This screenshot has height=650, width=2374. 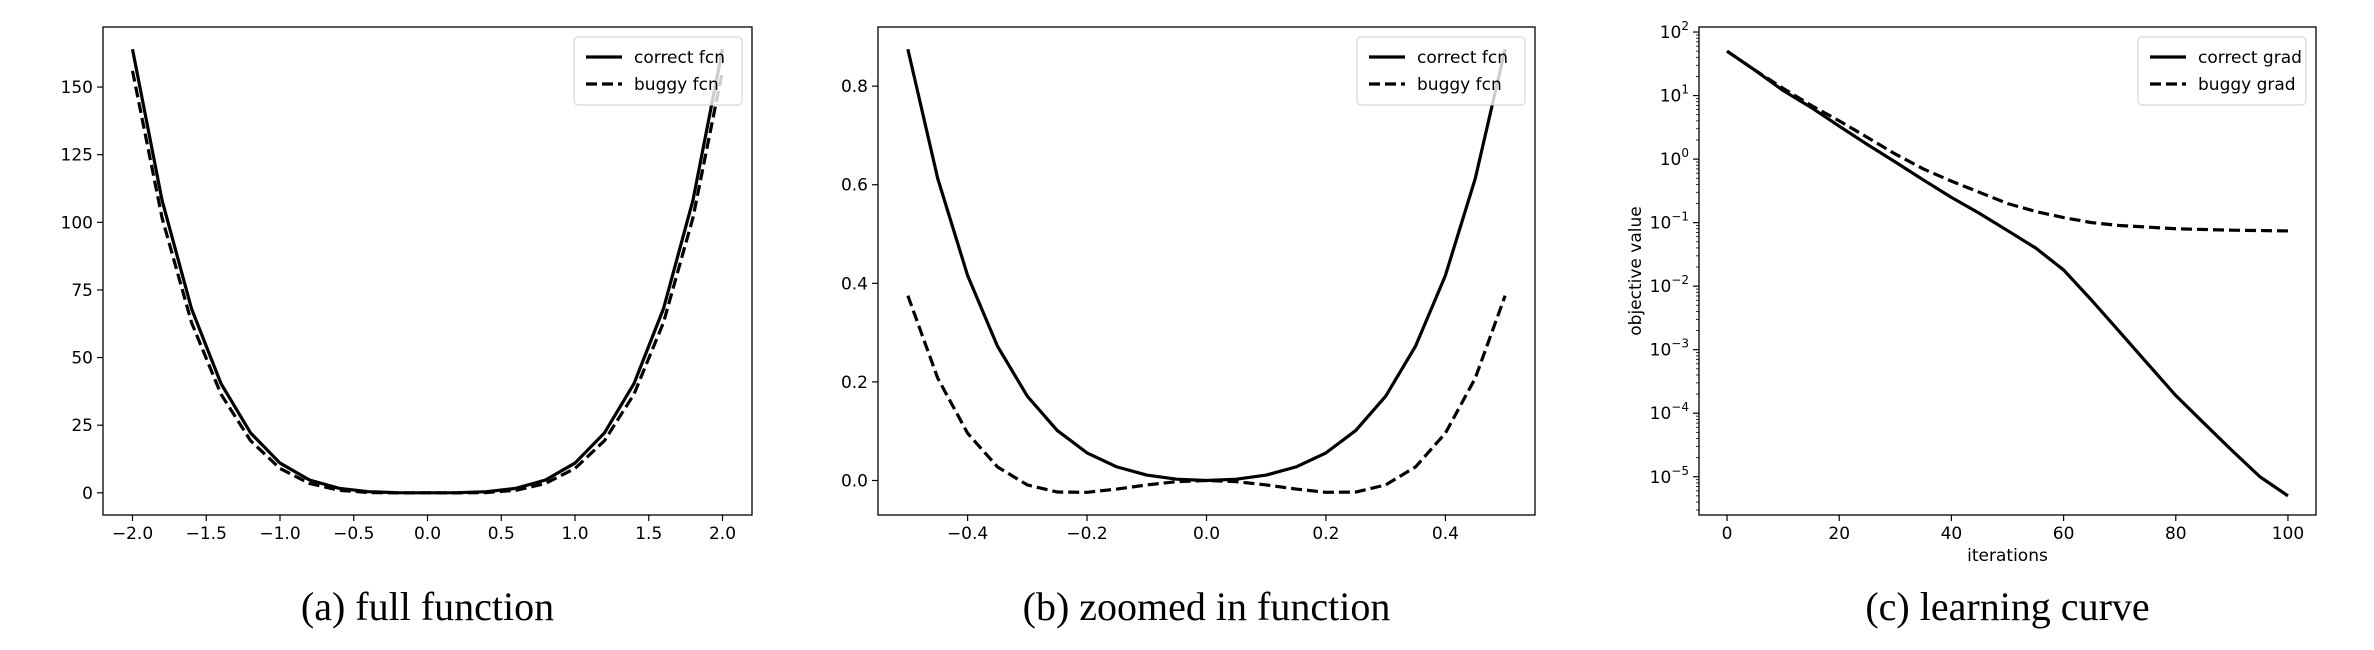 What do you see at coordinates (1669, 412) in the screenshot?
I see `y-tick-label: 10−4` at bounding box center [1669, 412].